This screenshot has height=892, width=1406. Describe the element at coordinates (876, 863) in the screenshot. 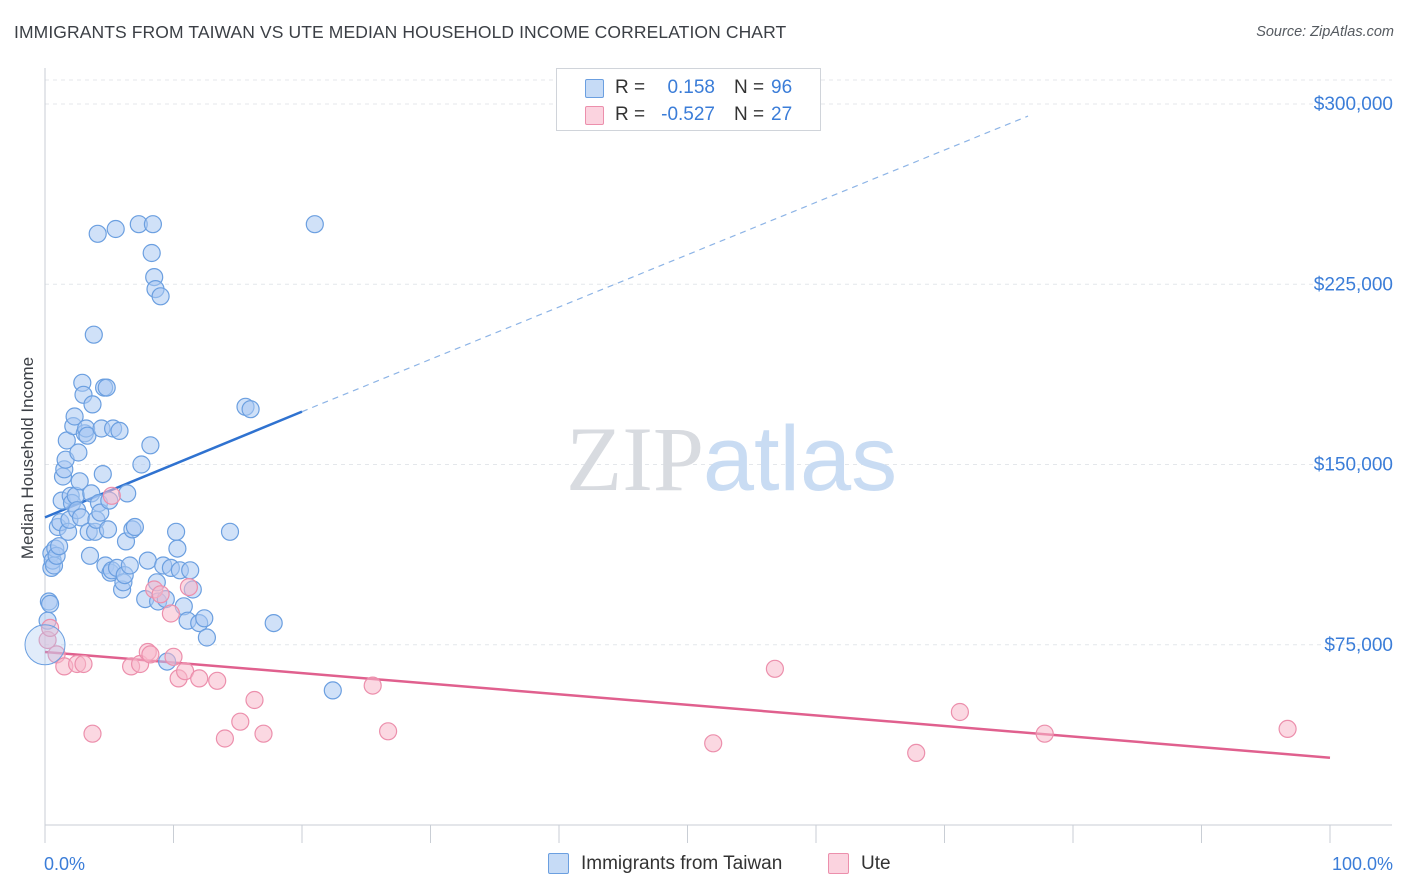

I see `legend-label-ute: Ute` at that location.